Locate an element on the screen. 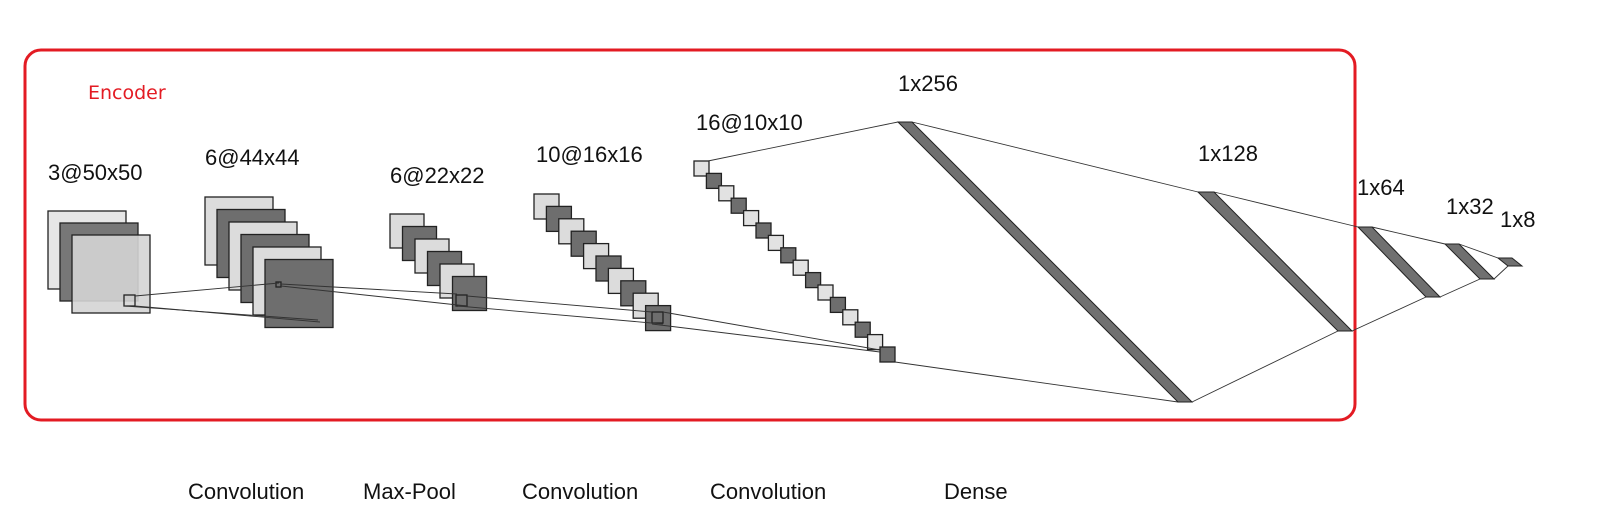 The height and width of the screenshot is (527, 1622). dense1-label: 1x256 is located at coordinates (928, 83).